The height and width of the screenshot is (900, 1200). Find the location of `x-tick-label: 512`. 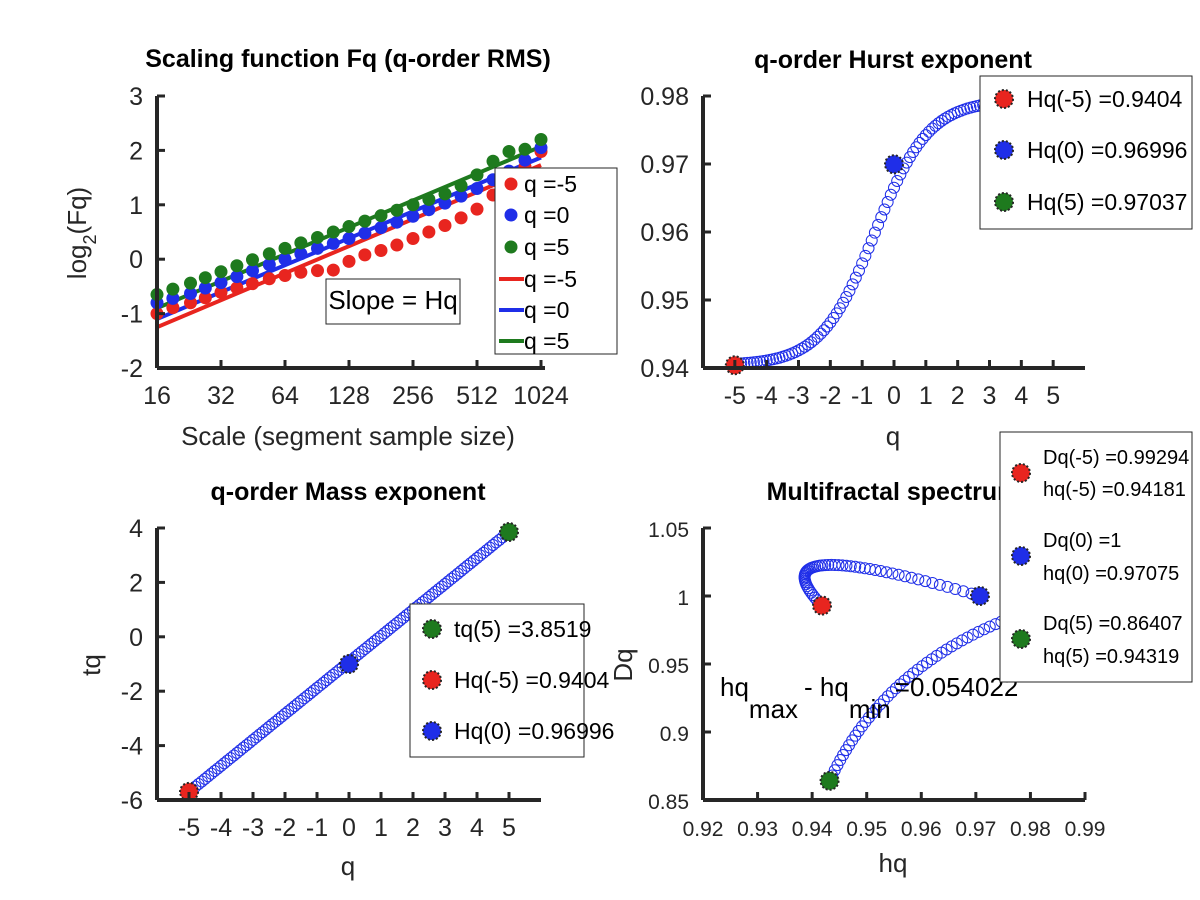

x-tick-label: 512 is located at coordinates (477, 396).